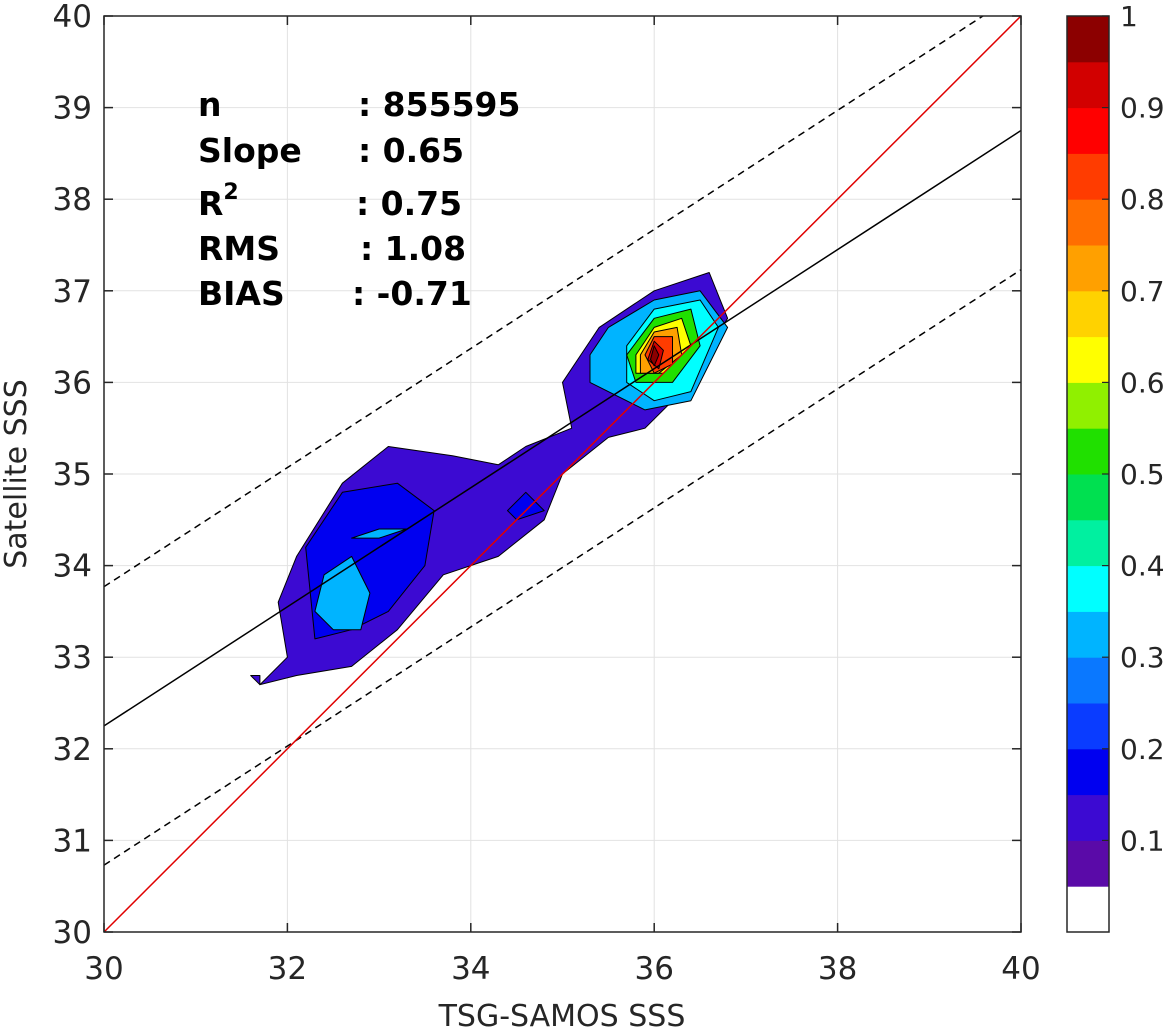 The height and width of the screenshot is (1028, 1172). What do you see at coordinates (230, 192) in the screenshot?
I see `stat-r2-superscript: 2` at bounding box center [230, 192].